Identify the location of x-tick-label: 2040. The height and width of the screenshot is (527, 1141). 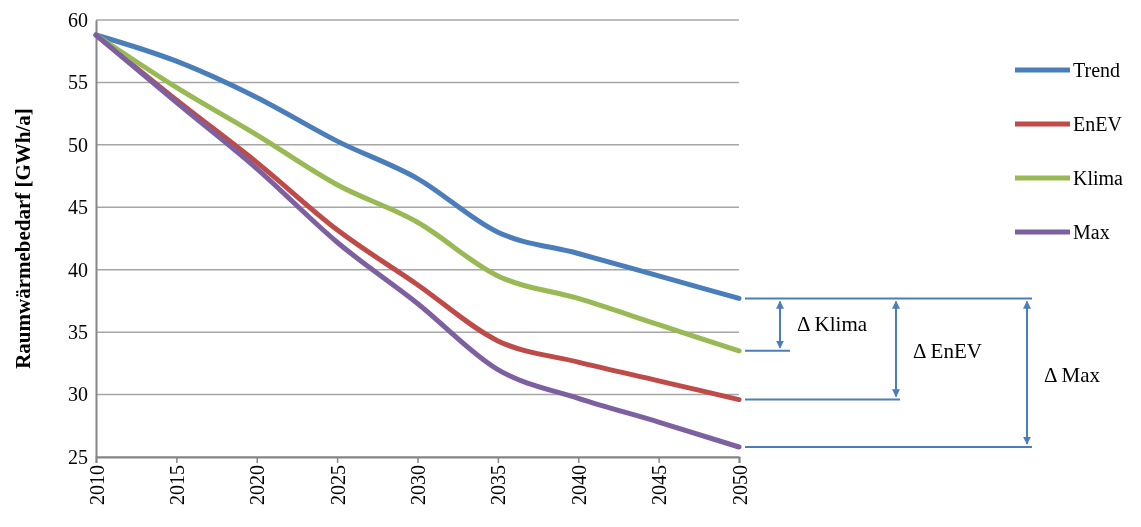
(578, 485).